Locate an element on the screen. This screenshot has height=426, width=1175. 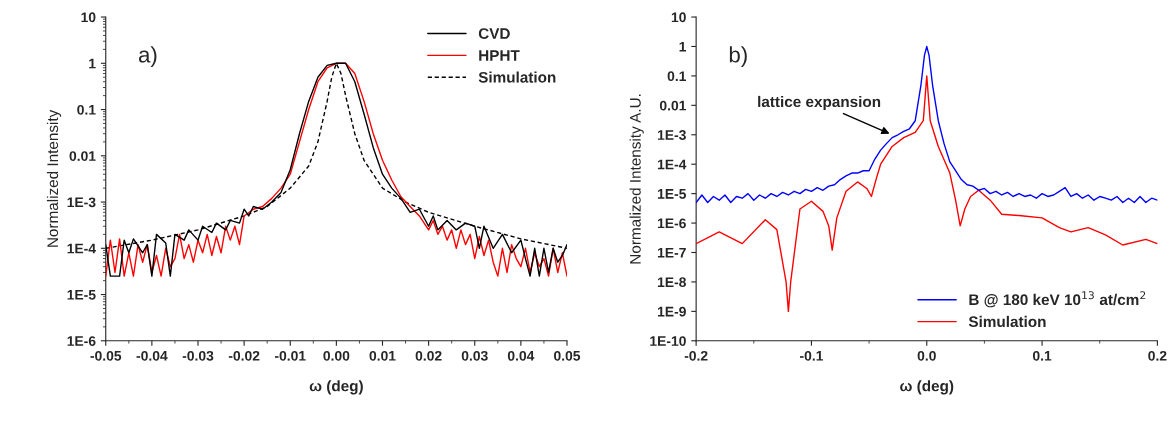
annotation: lattice expansion is located at coordinates (819, 103).